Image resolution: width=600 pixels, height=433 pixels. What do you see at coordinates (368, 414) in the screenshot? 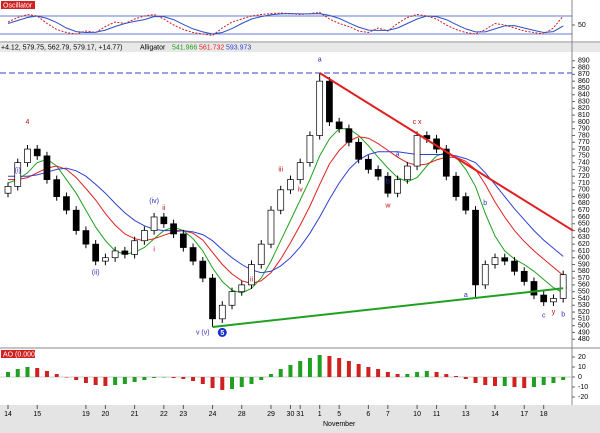
I see `x-tick-label: 6` at bounding box center [368, 414].